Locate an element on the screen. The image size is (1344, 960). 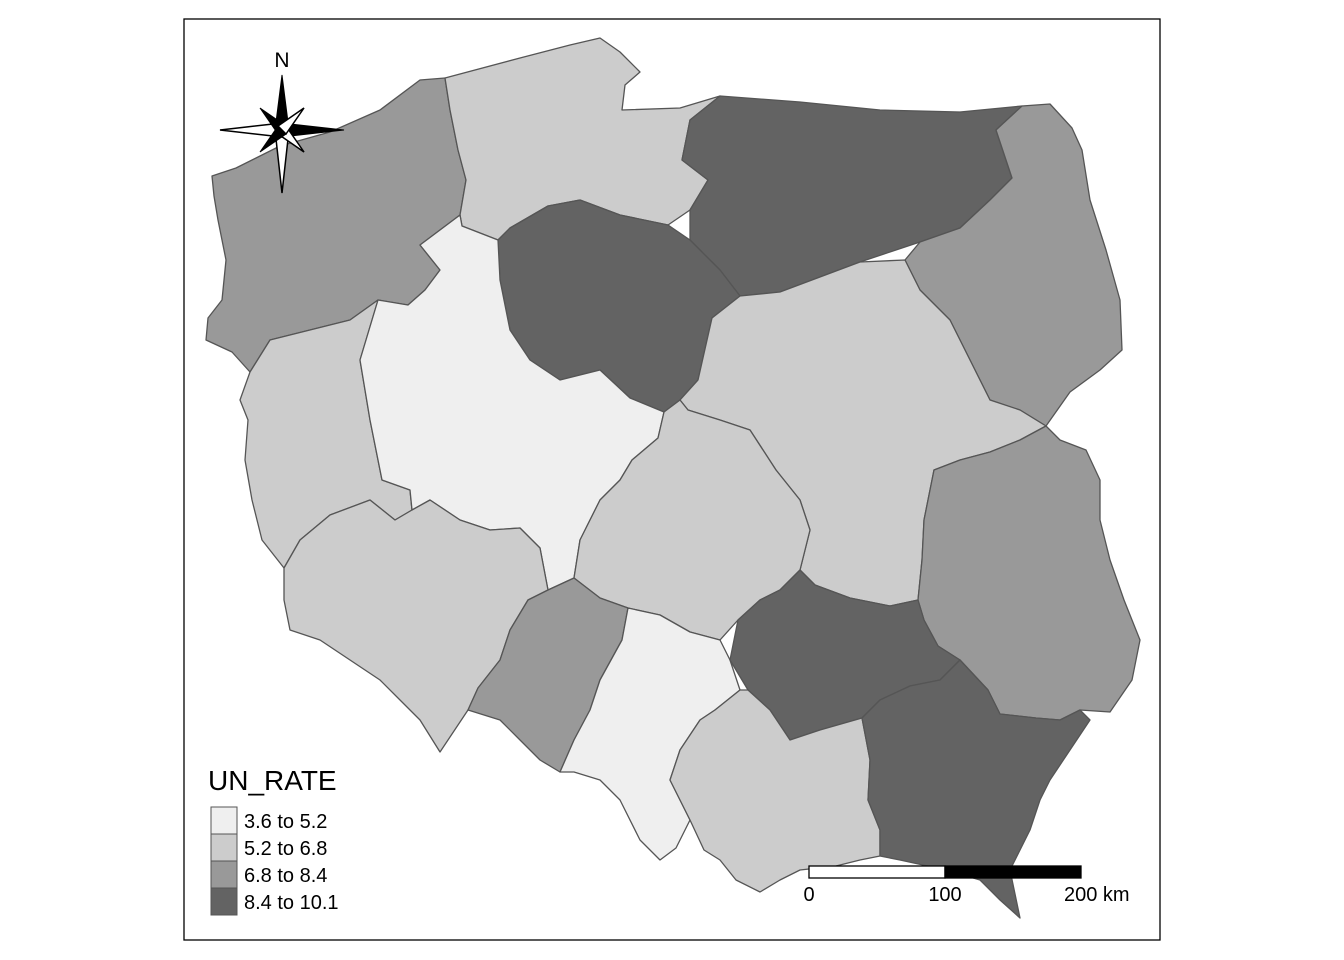
scale-bar-segment-black is located at coordinates (1013, 872).